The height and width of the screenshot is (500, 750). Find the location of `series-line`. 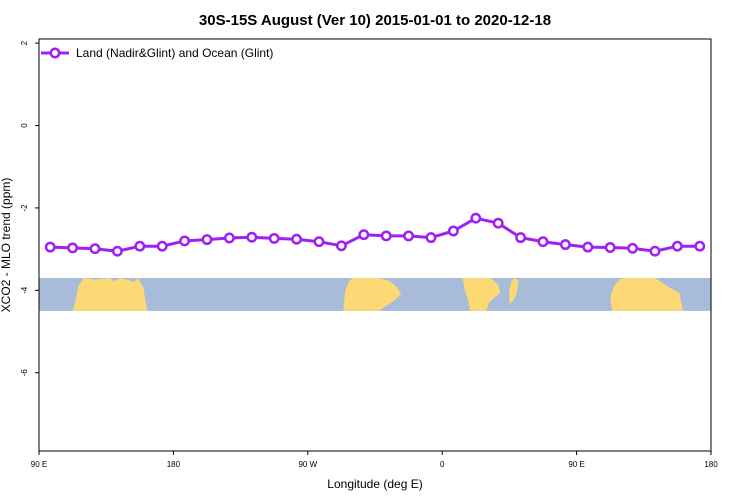

series-line is located at coordinates (375, 234).